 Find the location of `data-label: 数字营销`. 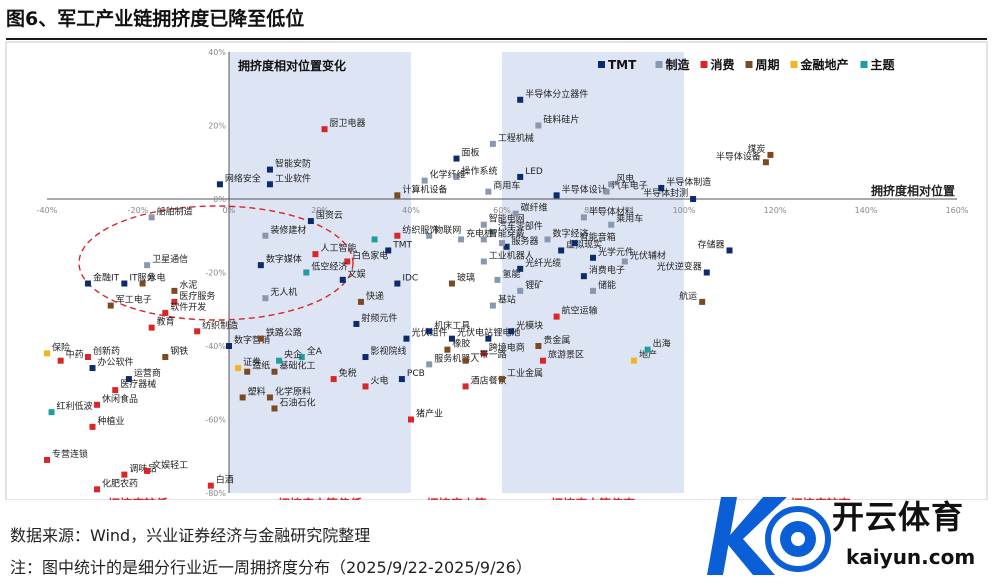

data-label: 数字营销 is located at coordinates (252, 340).